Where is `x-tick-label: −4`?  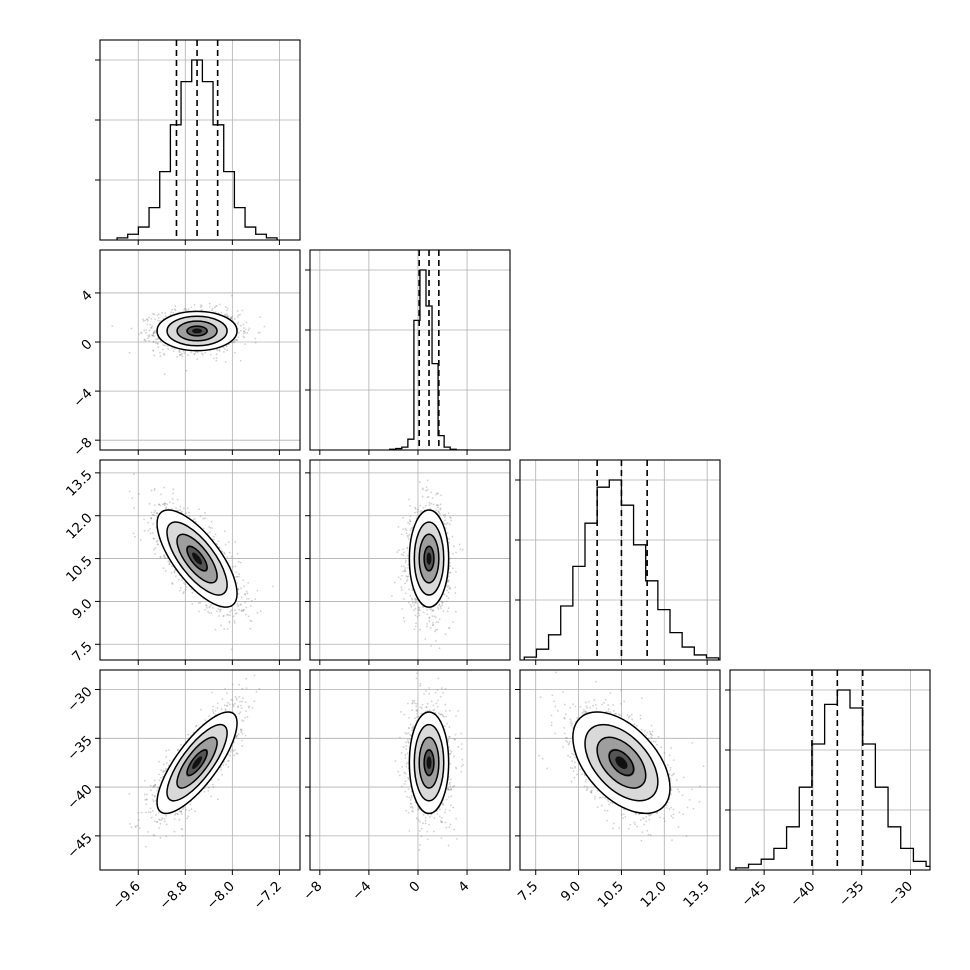
x-tick-label: −4 is located at coordinates (361, 890).